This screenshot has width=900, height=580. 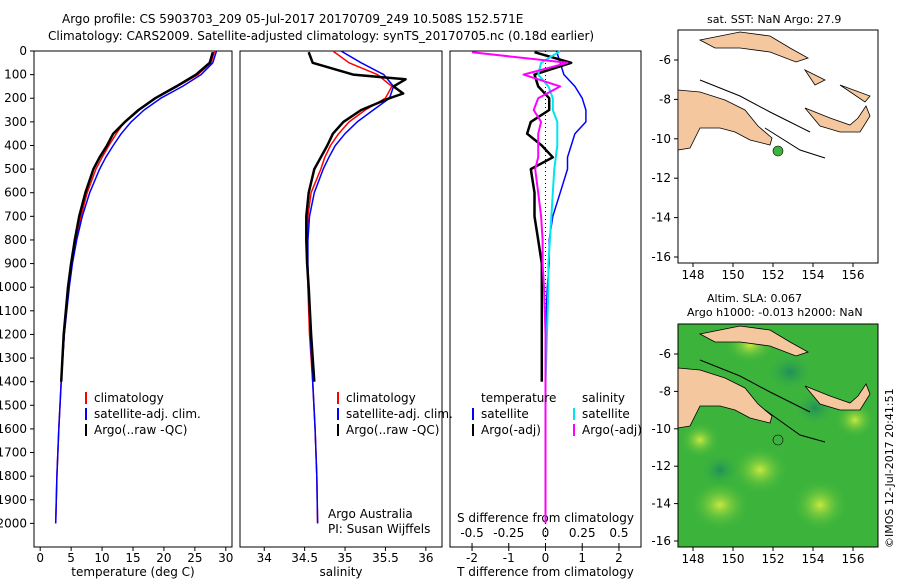 I want to click on y-tick-label: 1500, so click(x=13, y=405).